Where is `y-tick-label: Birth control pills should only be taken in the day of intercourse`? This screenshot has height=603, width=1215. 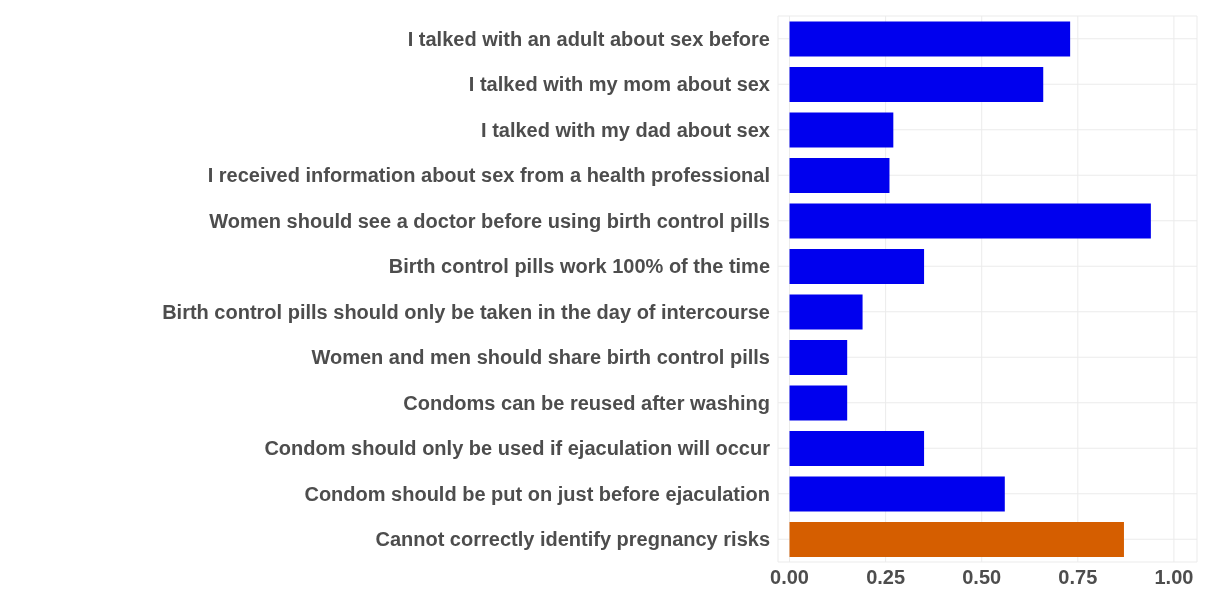
y-tick-label: Birth control pills should only be taken in the day of intercourse is located at coordinates (466, 311).